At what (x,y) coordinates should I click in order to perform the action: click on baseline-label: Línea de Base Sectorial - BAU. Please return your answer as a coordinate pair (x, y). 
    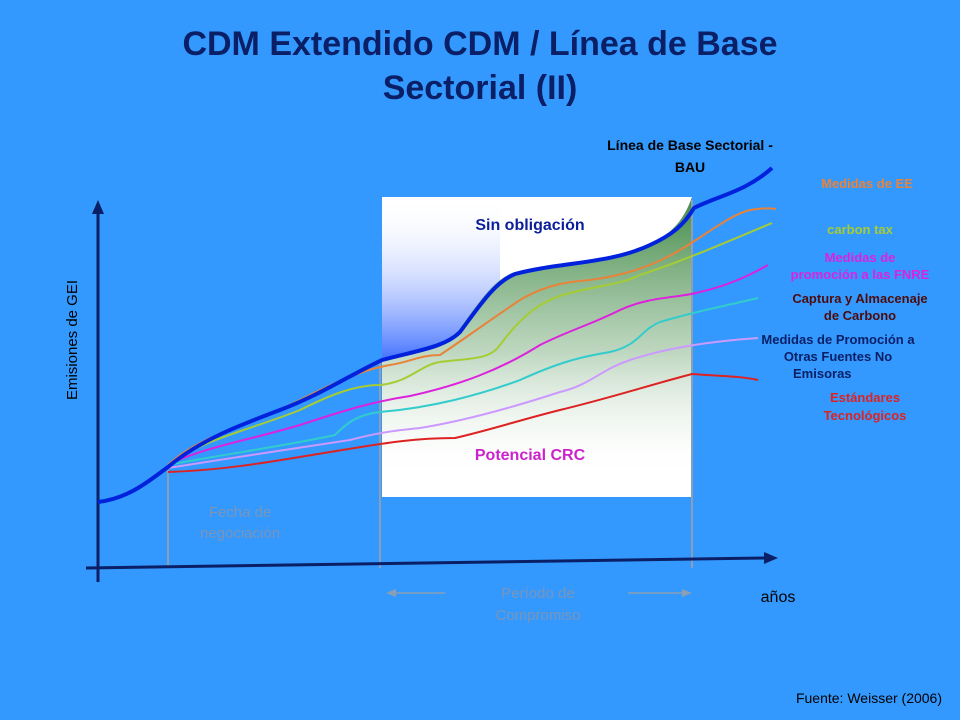
    Looking at the image, I should click on (690, 156).